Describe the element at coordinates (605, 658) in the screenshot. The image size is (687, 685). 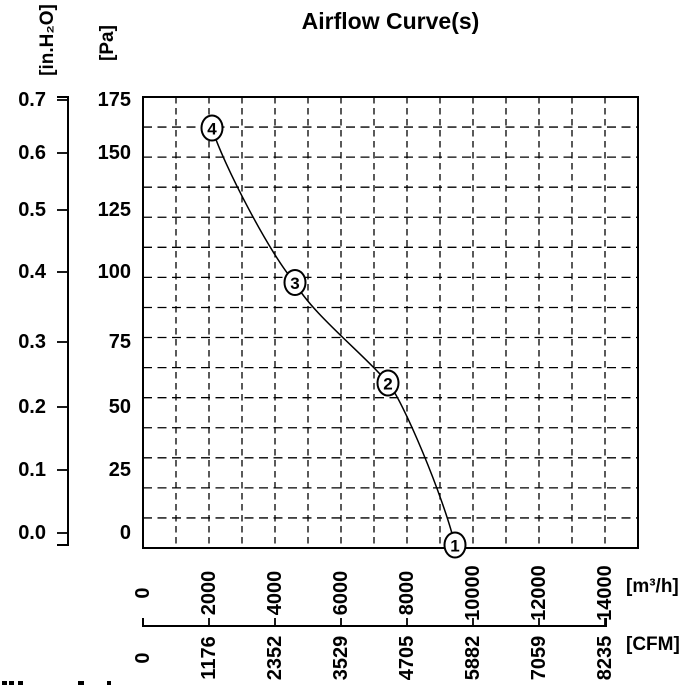
I see `cfm-tick-label: 8235` at that location.